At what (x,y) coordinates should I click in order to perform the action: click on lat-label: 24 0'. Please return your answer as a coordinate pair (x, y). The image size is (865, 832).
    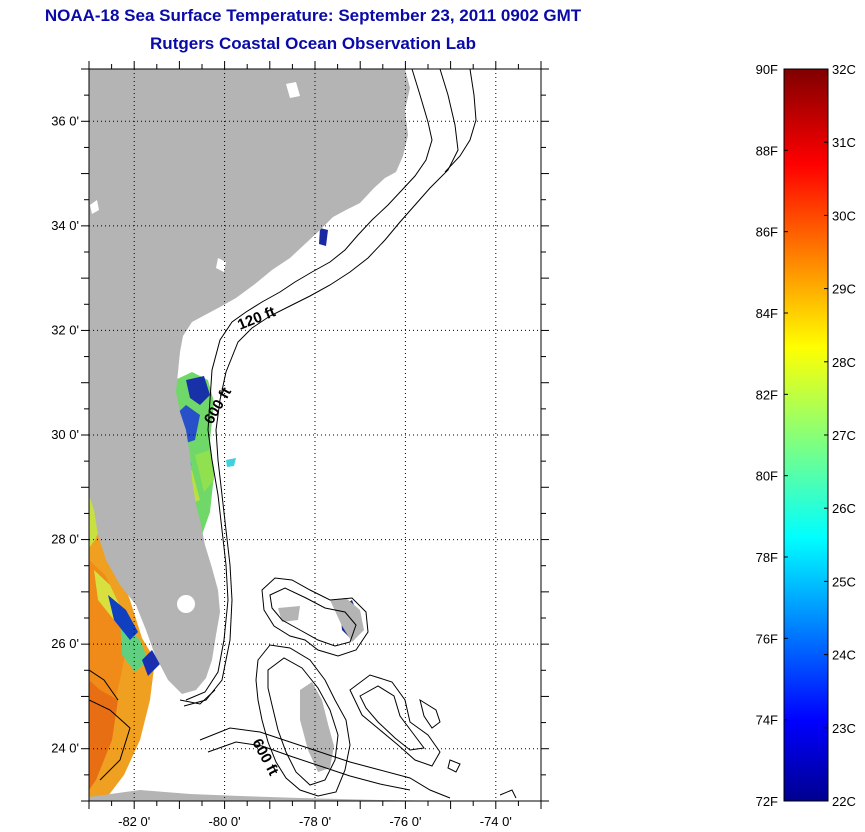
    Looking at the image, I should click on (65, 748).